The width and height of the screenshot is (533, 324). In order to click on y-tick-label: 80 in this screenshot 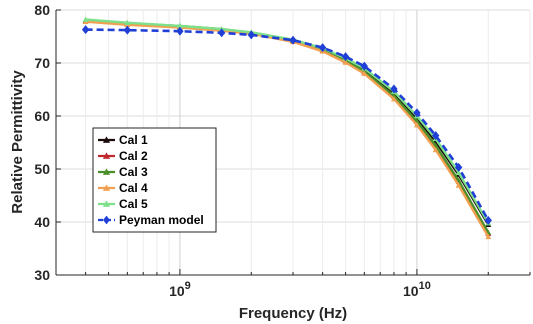, I will do `click(42, 10)`.